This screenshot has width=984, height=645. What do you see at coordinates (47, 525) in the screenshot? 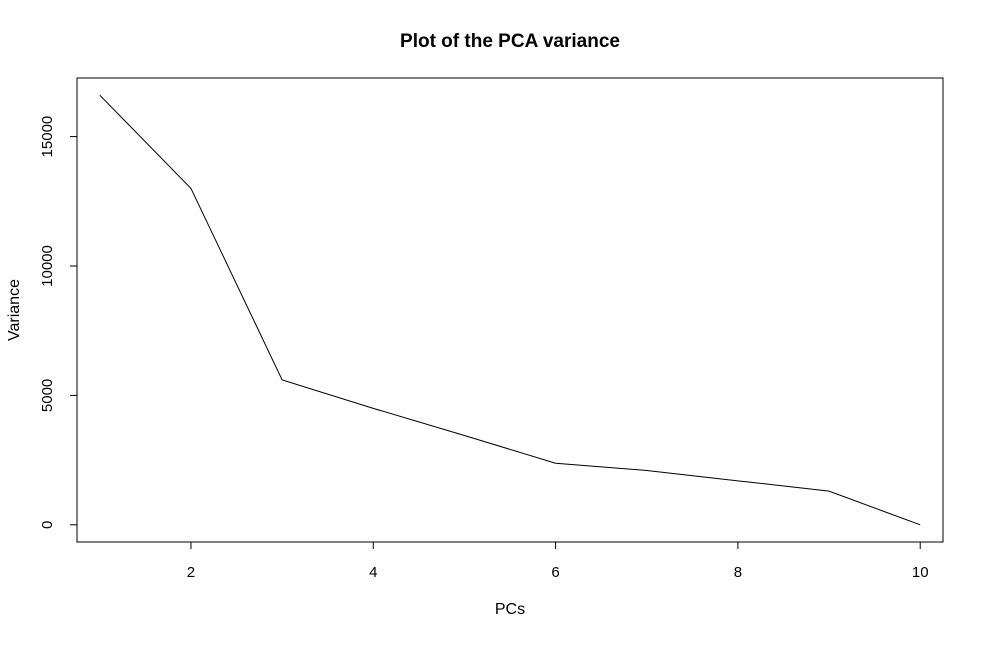
I see `y-tick-label: 0` at bounding box center [47, 525].